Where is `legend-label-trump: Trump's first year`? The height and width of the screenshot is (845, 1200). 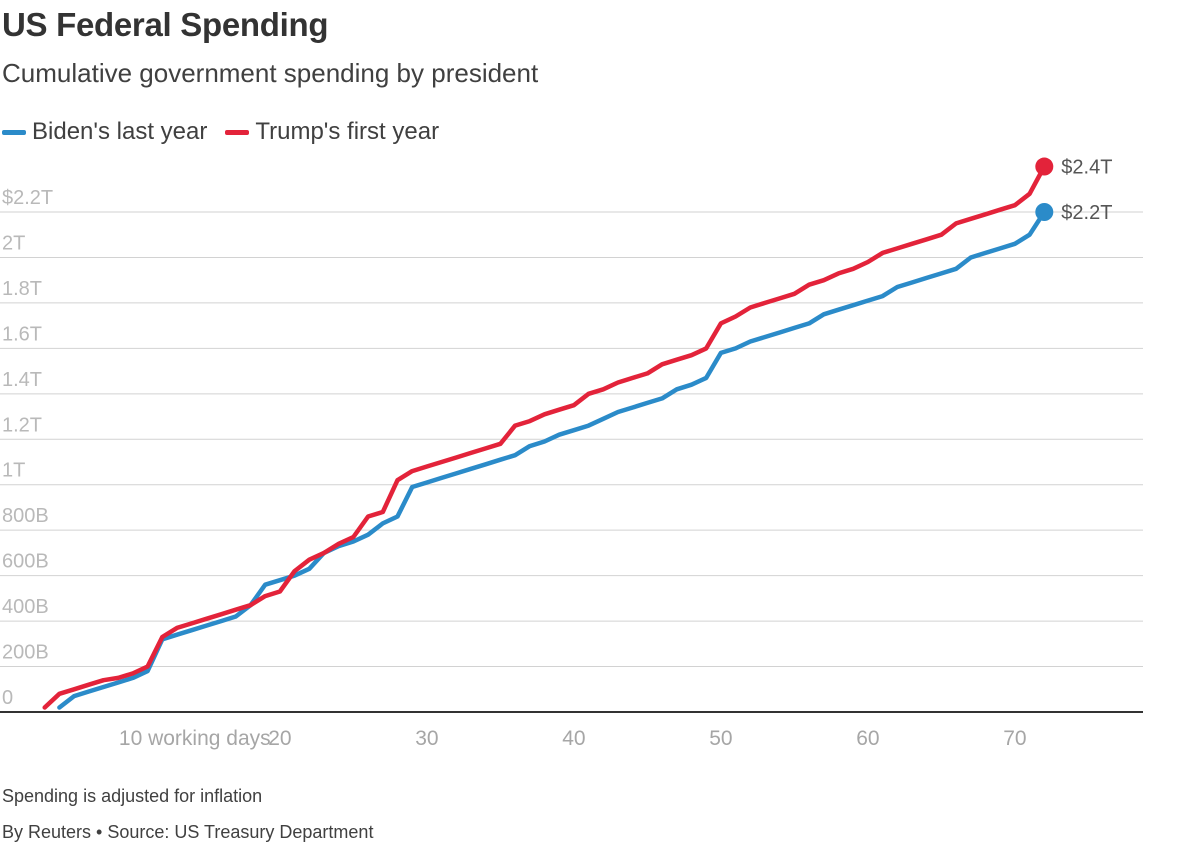
legend-label-trump: Trump's first year is located at coordinates (347, 131).